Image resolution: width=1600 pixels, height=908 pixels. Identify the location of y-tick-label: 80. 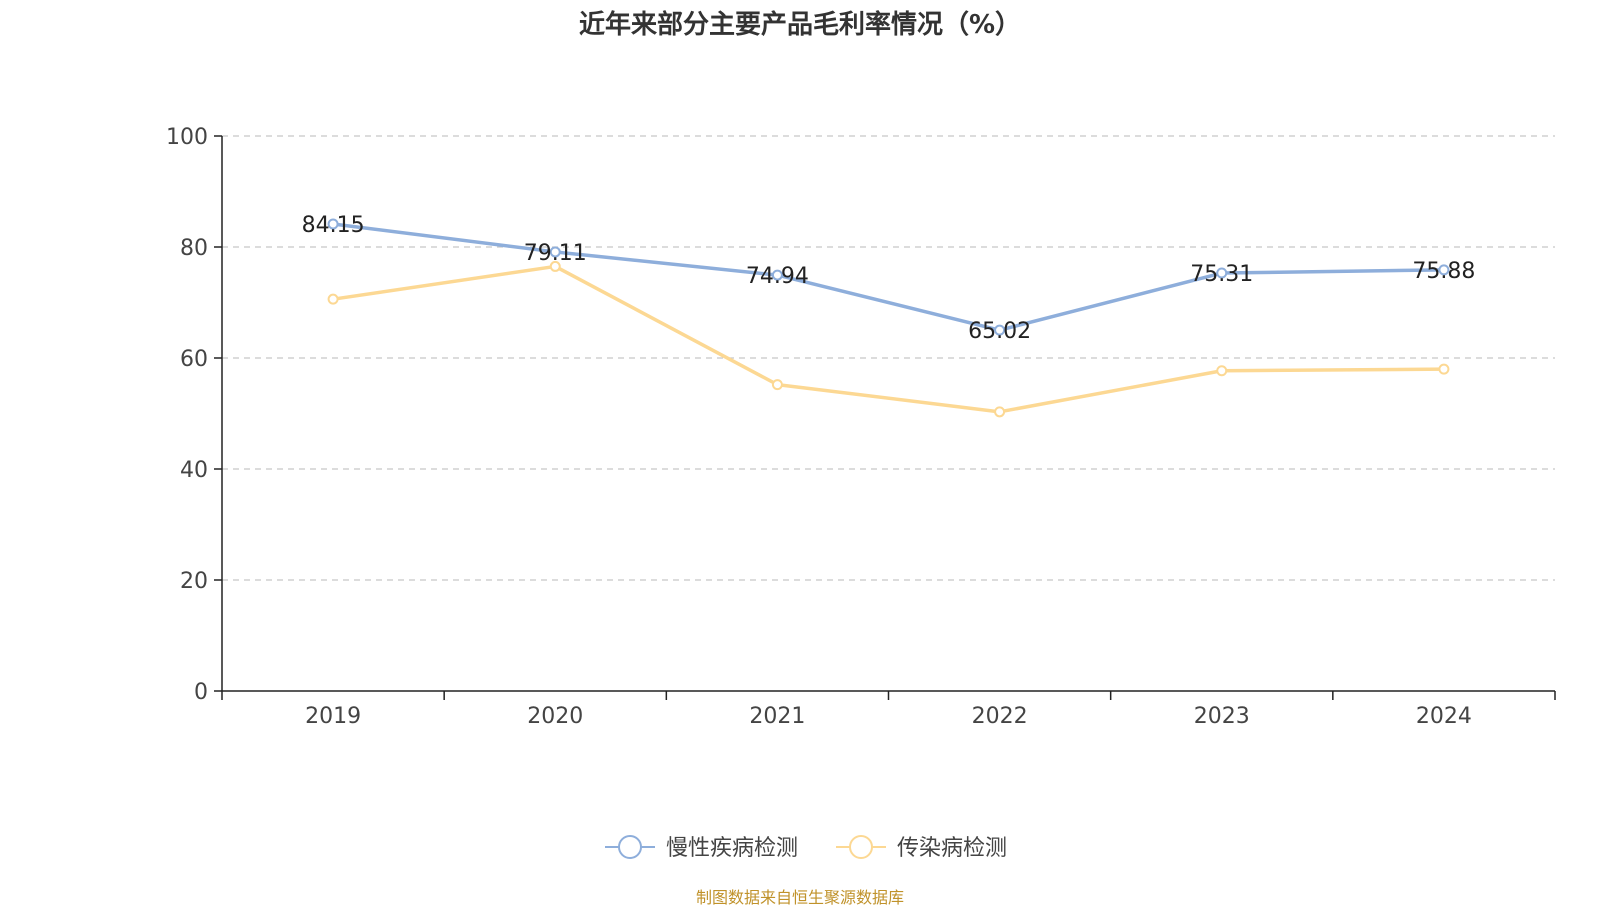
(194, 248).